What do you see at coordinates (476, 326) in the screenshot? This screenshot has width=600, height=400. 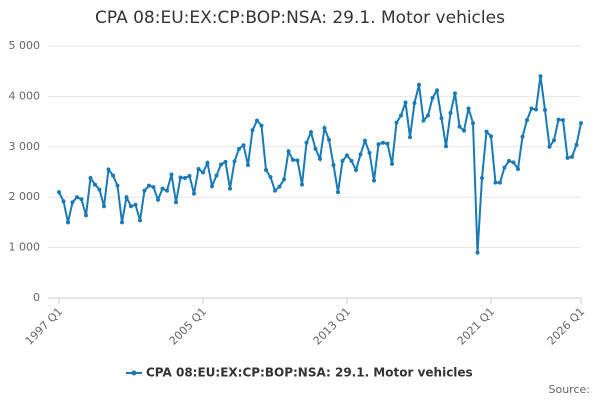 I see `x-tick-label: 2021 Q1` at bounding box center [476, 326].